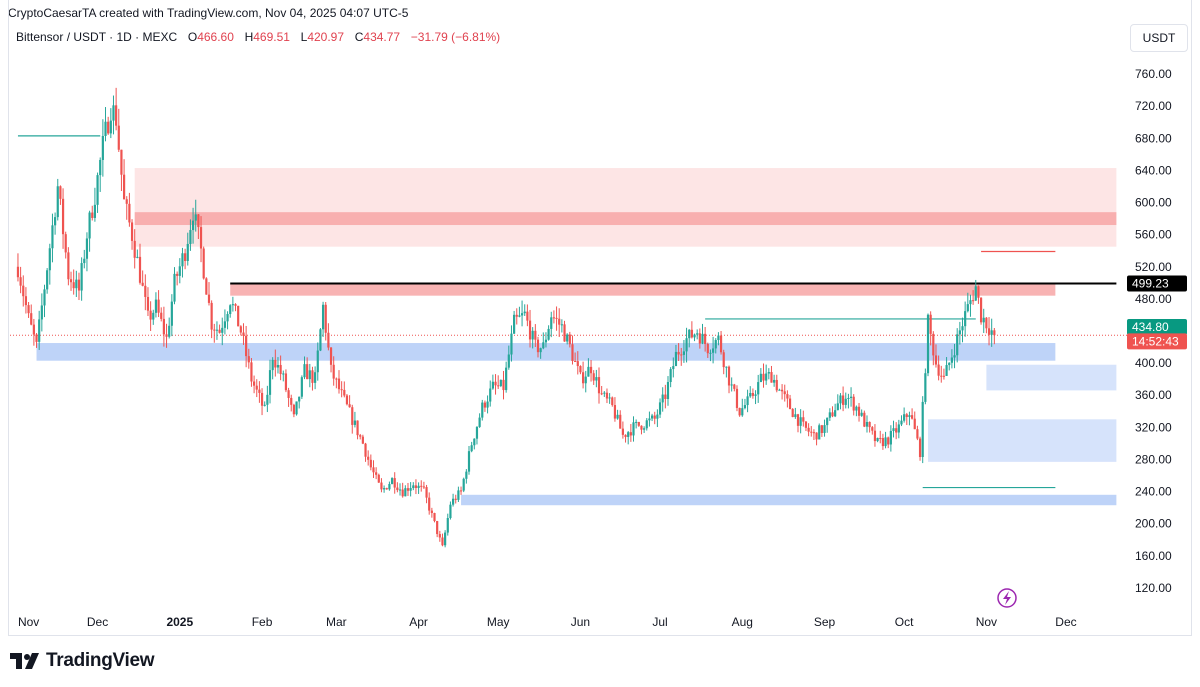  I want to click on price-tick-label: 560.00, so click(1153, 235).